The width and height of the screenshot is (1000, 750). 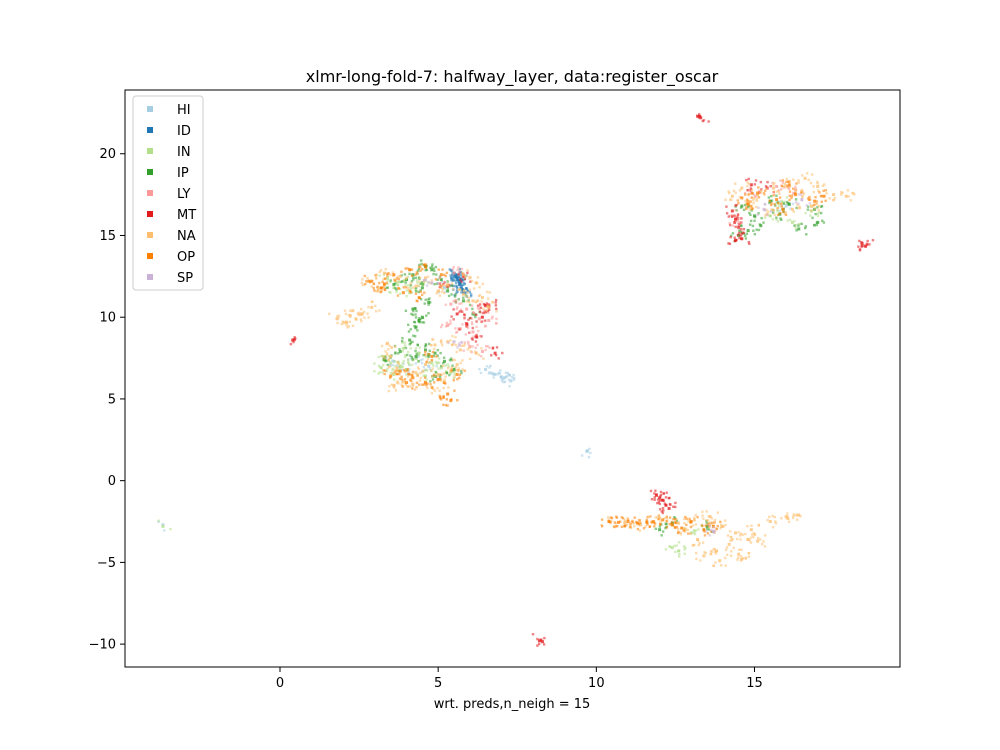 I want to click on y-tick-label: 20, so click(x=107, y=154).